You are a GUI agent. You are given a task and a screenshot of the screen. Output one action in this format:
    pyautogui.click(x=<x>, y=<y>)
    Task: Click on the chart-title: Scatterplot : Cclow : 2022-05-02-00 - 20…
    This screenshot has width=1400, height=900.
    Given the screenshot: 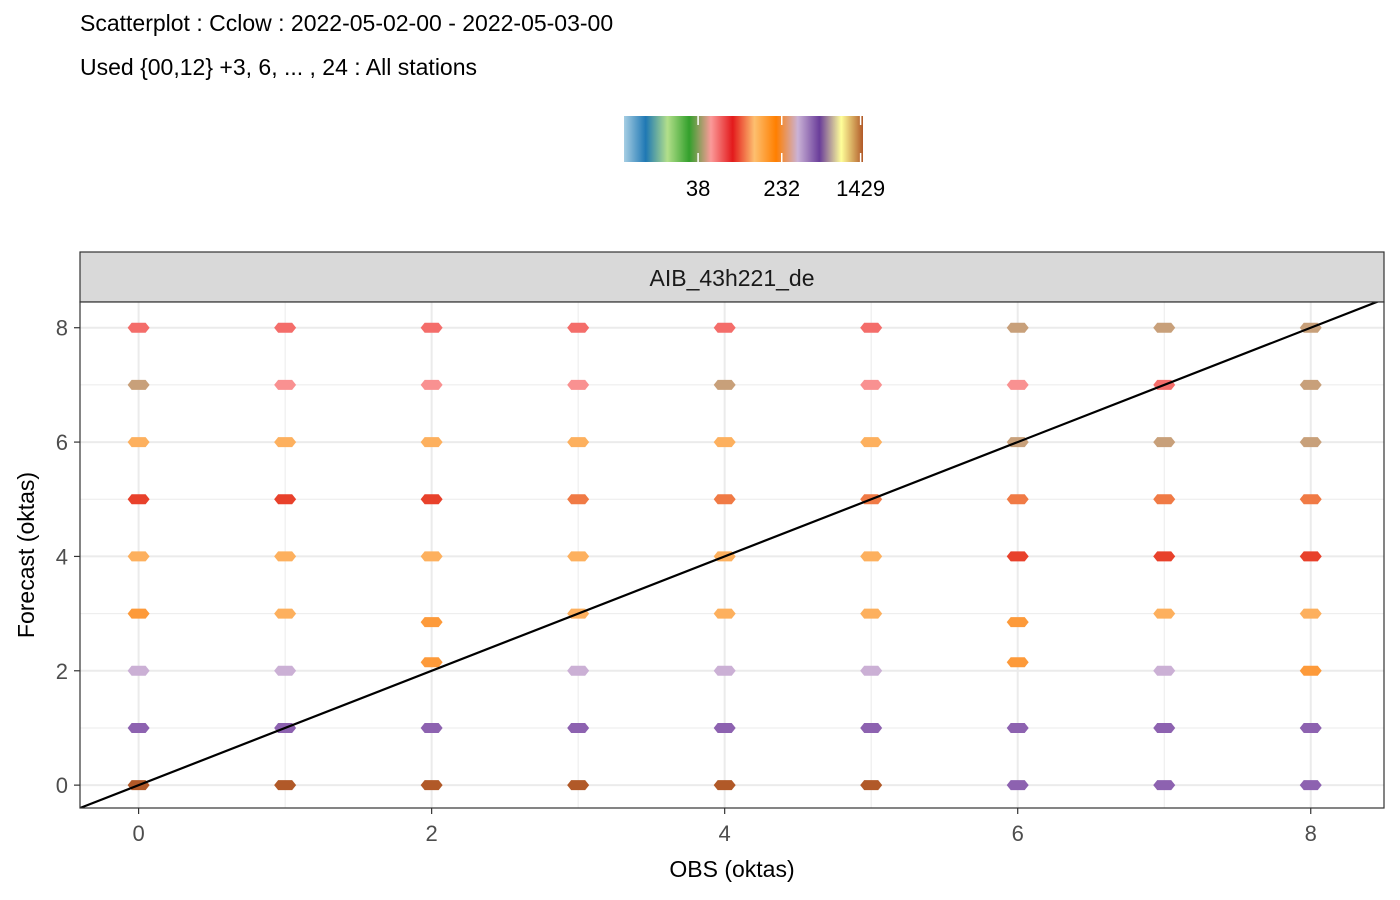 What is the action you would take?
    pyautogui.click(x=347, y=23)
    